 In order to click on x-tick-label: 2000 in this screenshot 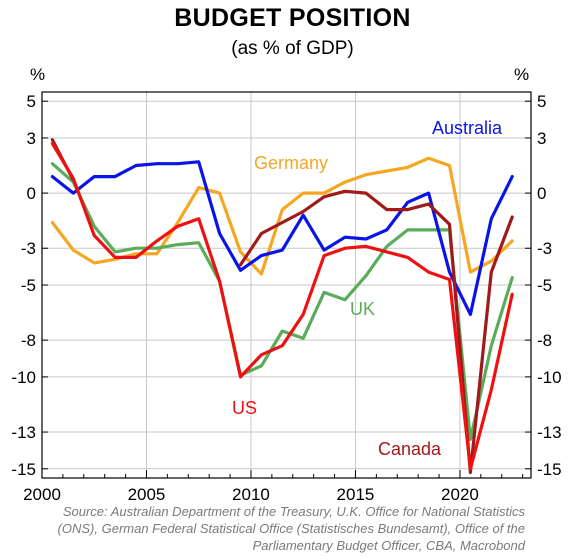, I will do `click(42, 494)`.